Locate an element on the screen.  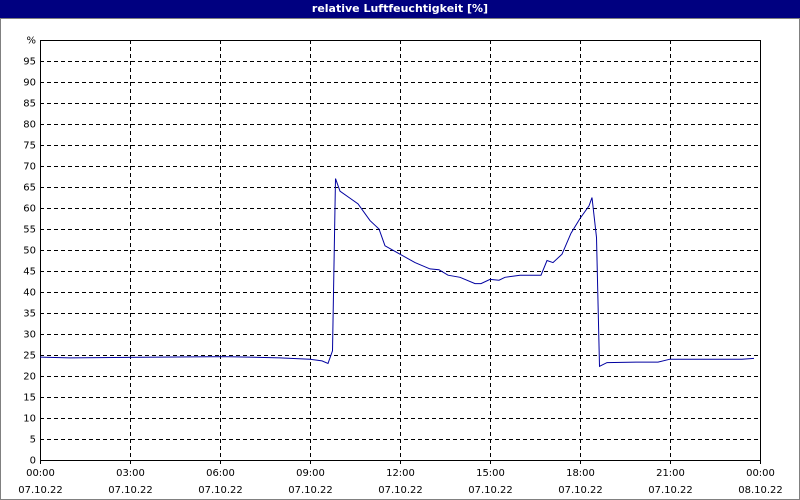
y-tick-label: 25 is located at coordinates (29, 356).